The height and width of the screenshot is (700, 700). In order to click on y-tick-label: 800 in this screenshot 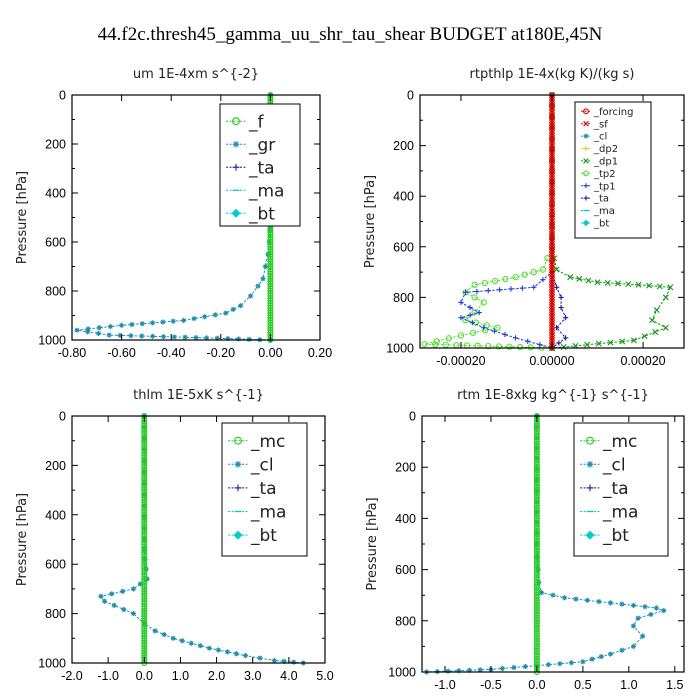, I will do `click(403, 298)`.